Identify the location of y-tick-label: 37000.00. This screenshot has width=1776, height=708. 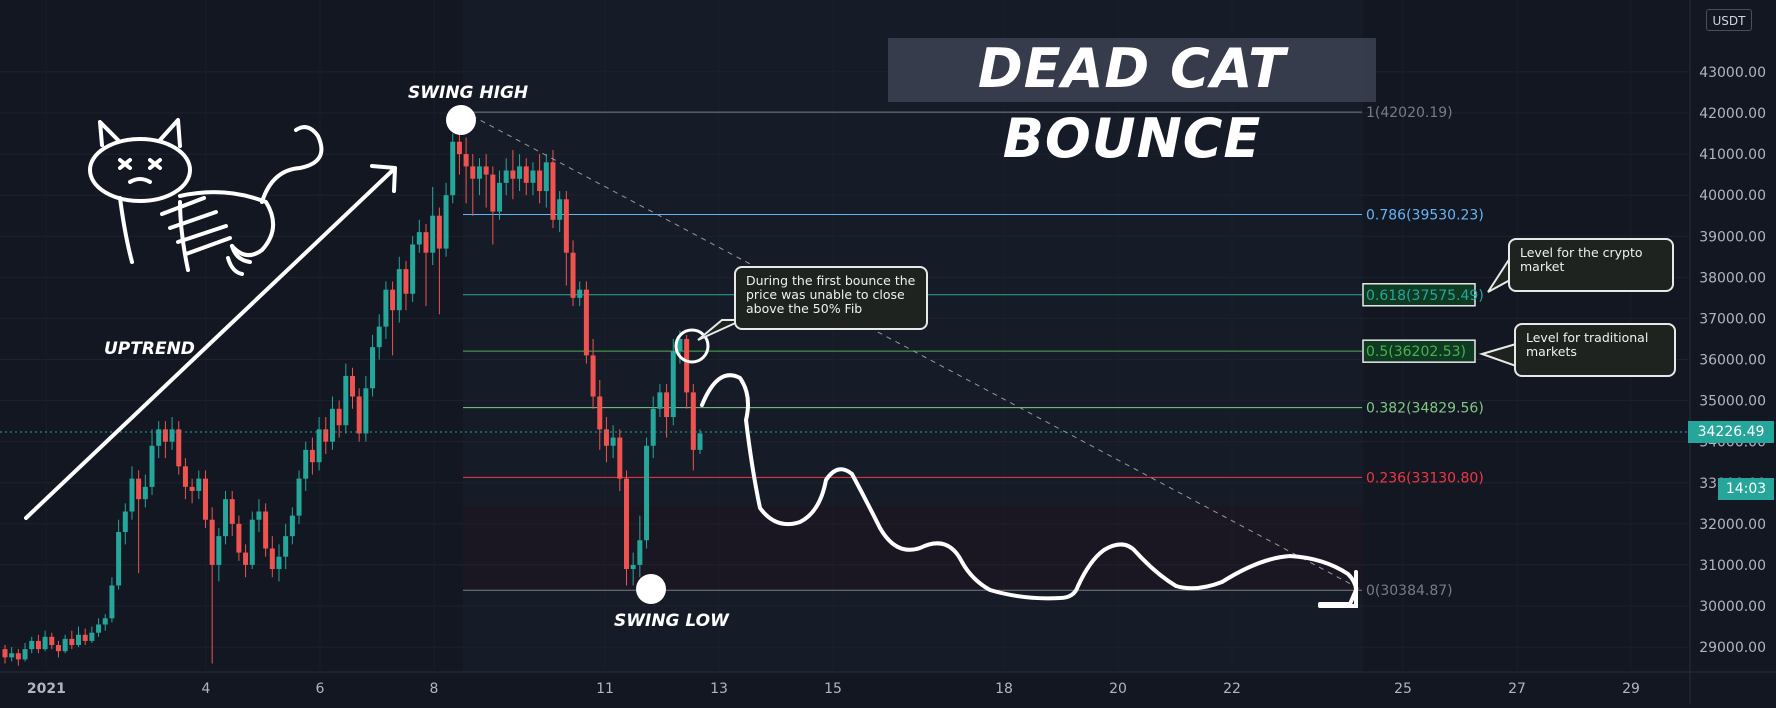
(1732, 319).